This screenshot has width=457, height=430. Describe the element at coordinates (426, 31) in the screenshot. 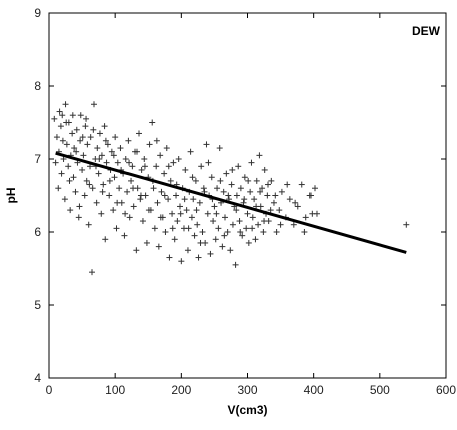

I see `panel-annotation: DEW` at that location.